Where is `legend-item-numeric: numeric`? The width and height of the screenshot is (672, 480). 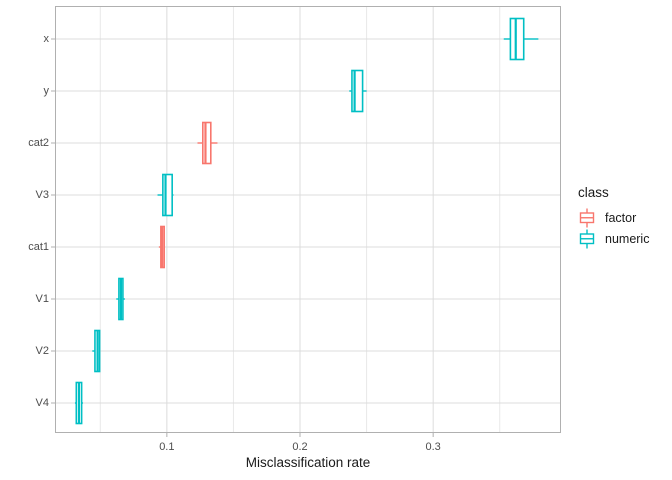
legend-item-numeric: numeric is located at coordinates (613, 238).